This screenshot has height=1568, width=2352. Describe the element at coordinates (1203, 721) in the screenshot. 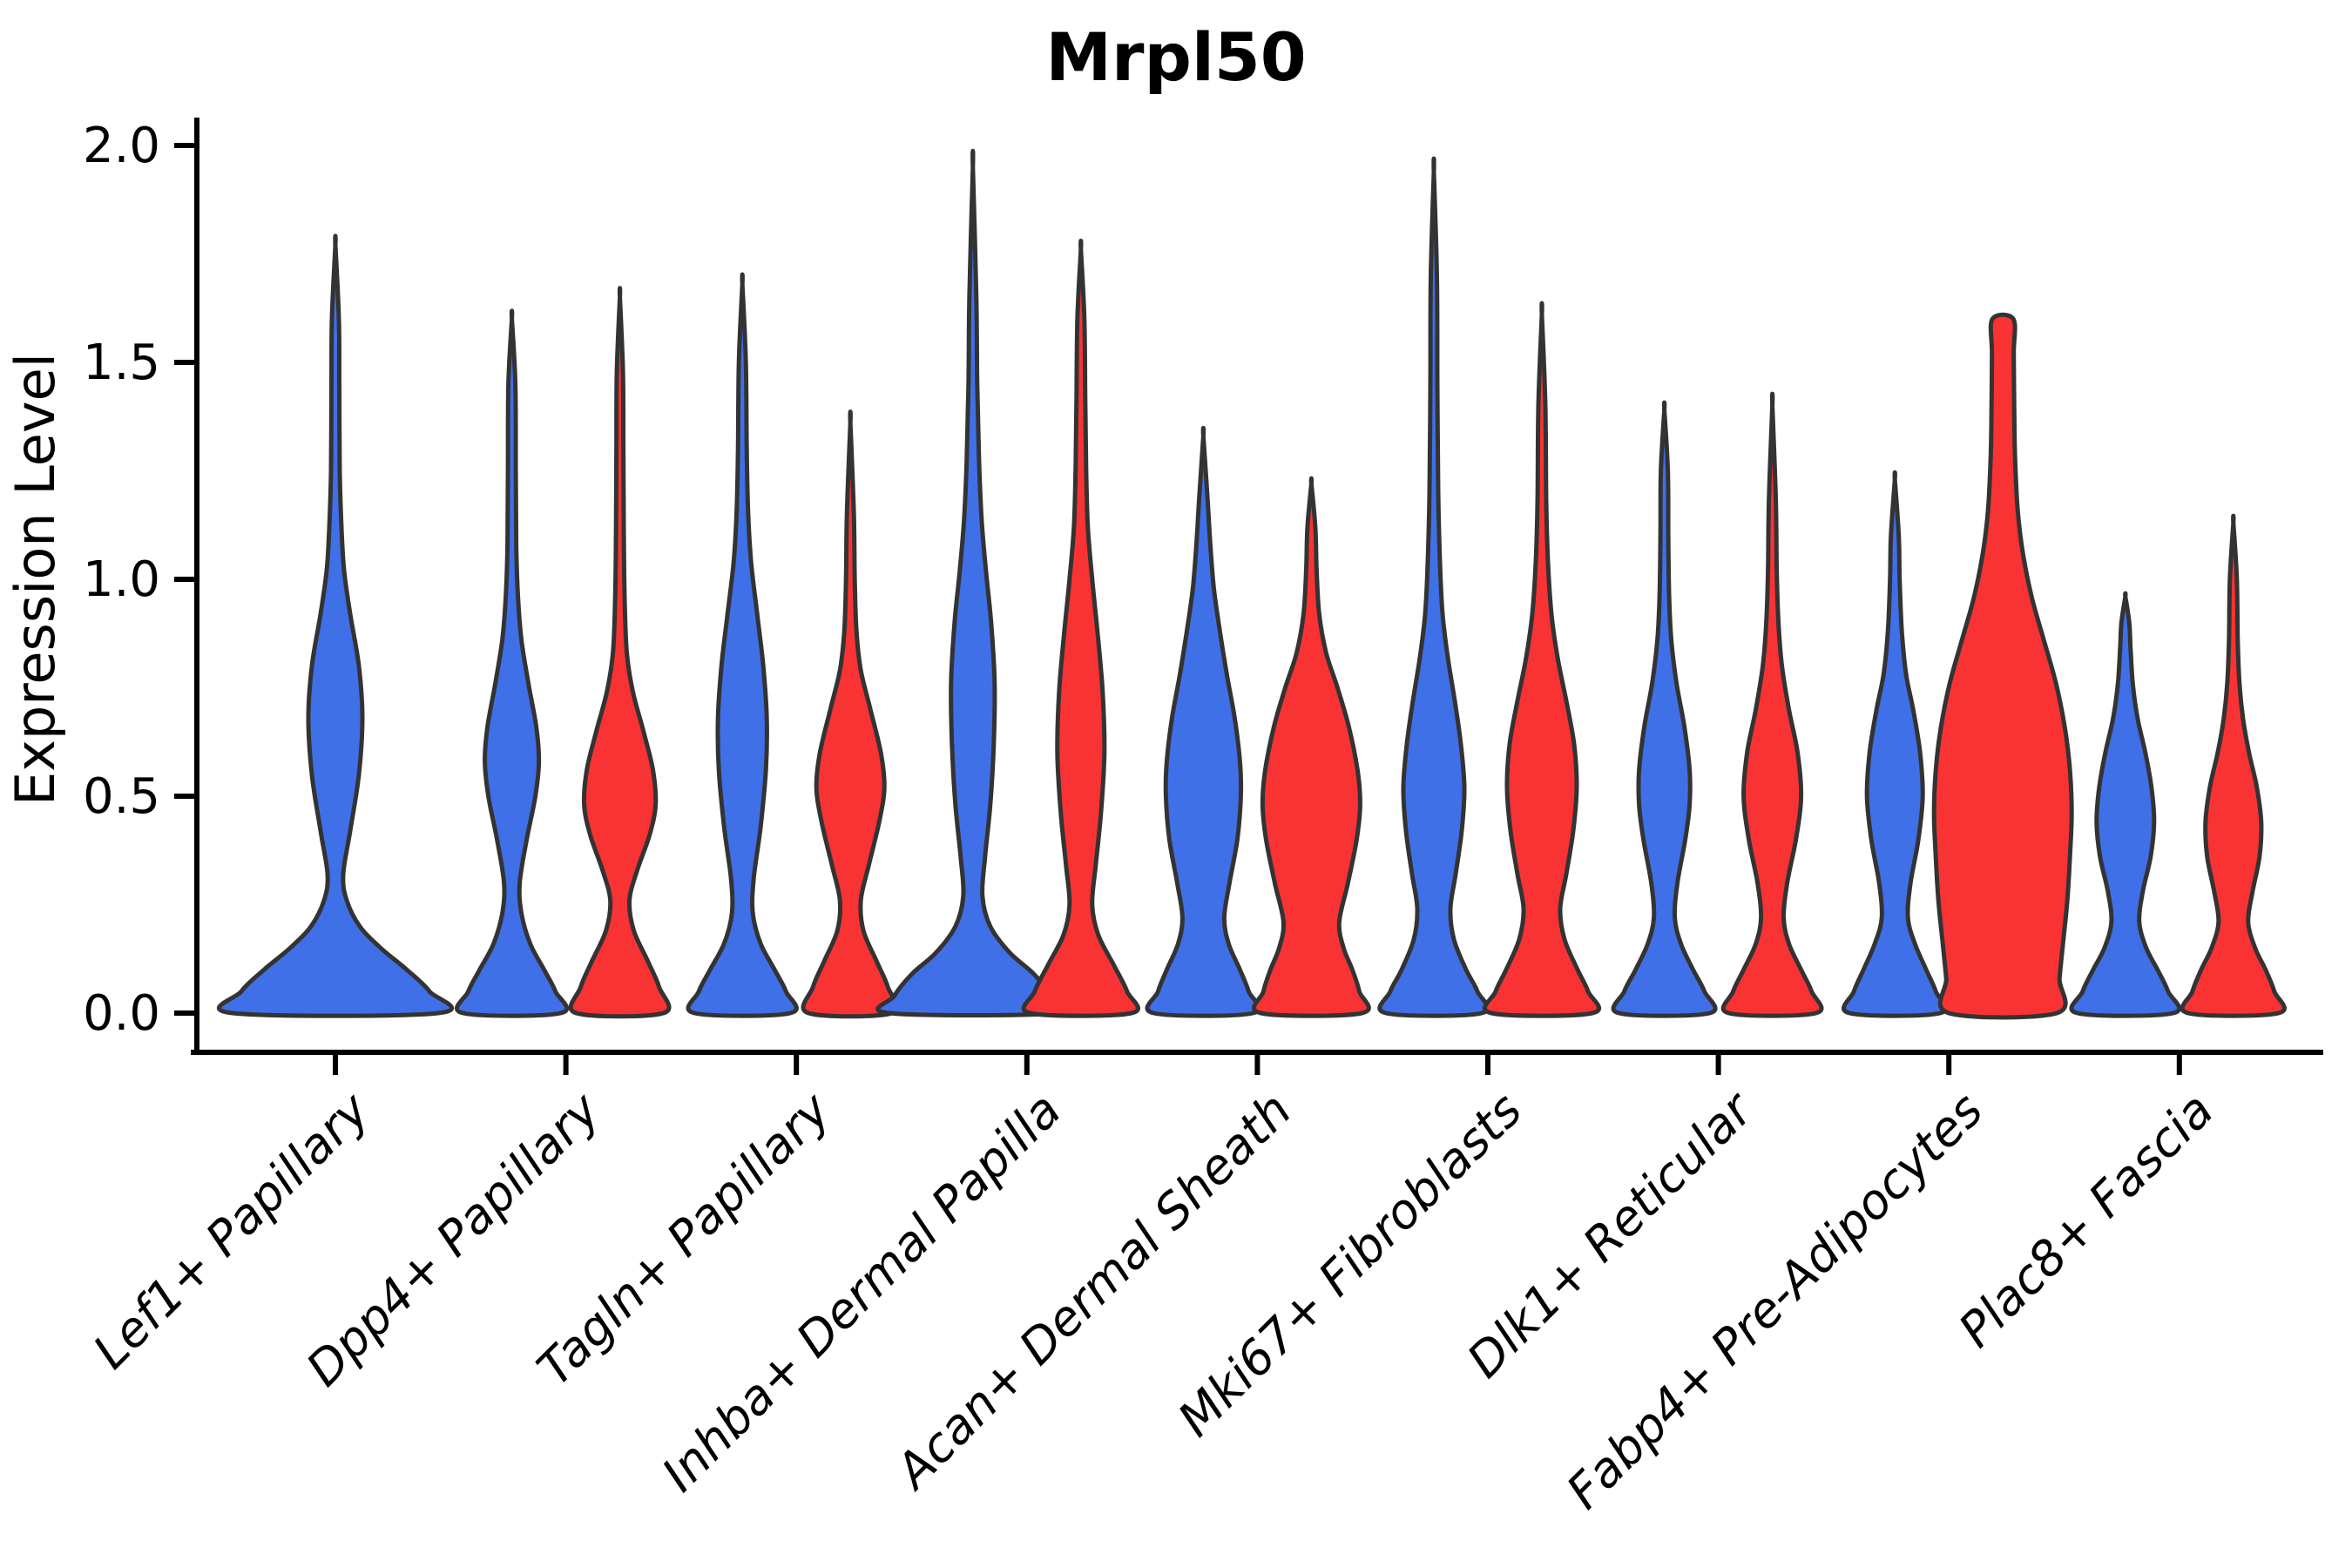

I see `violin-acan-blue` at that location.